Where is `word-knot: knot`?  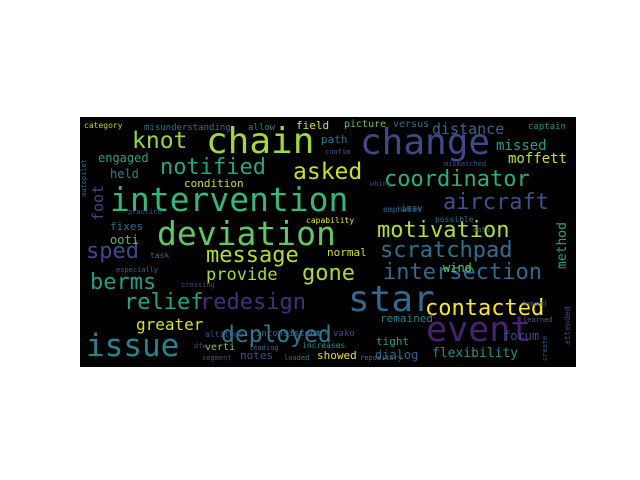 word-knot: knot is located at coordinates (160, 141).